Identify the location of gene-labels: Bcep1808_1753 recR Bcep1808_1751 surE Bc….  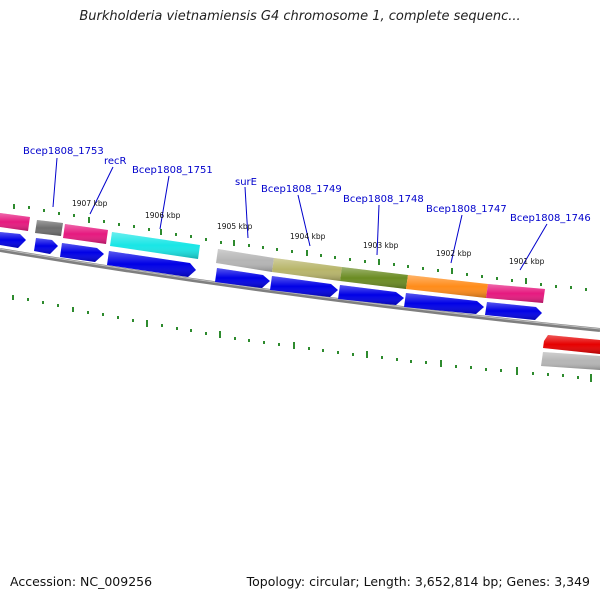
(307, 185).